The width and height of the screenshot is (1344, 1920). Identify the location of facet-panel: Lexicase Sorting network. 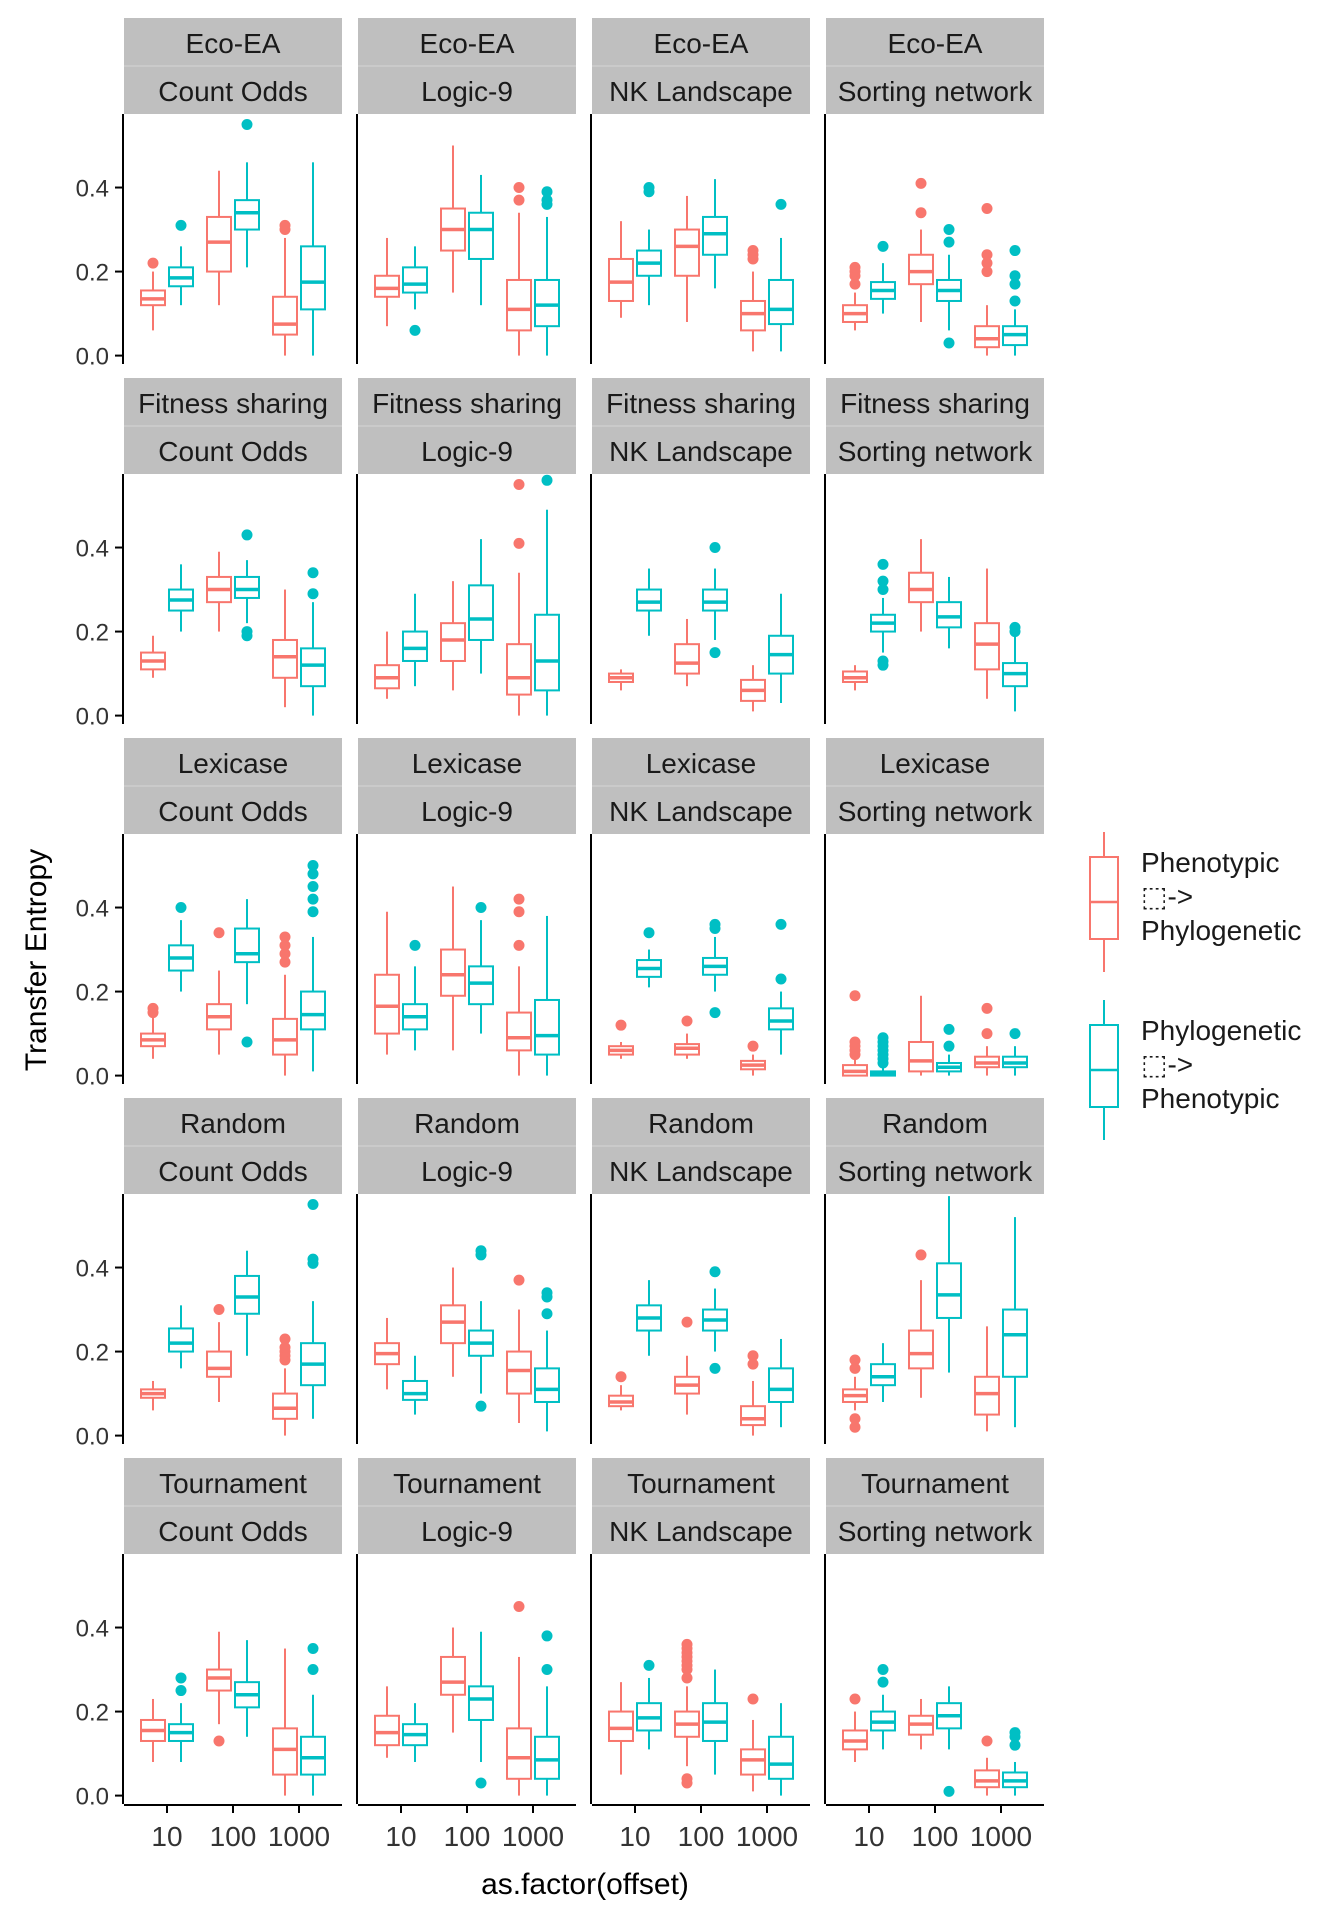
(934, 911).